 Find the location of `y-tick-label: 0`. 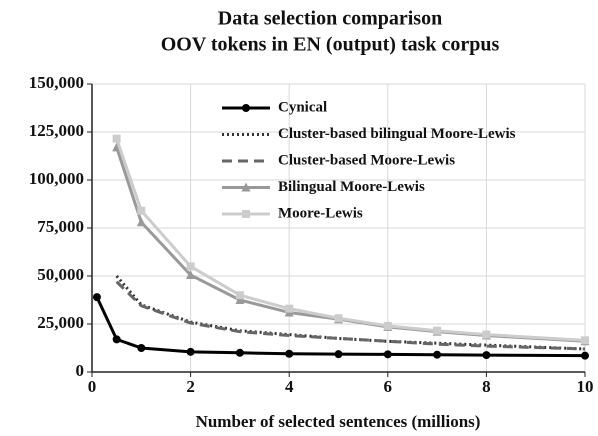

y-tick-label: 0 is located at coordinates (80, 370).